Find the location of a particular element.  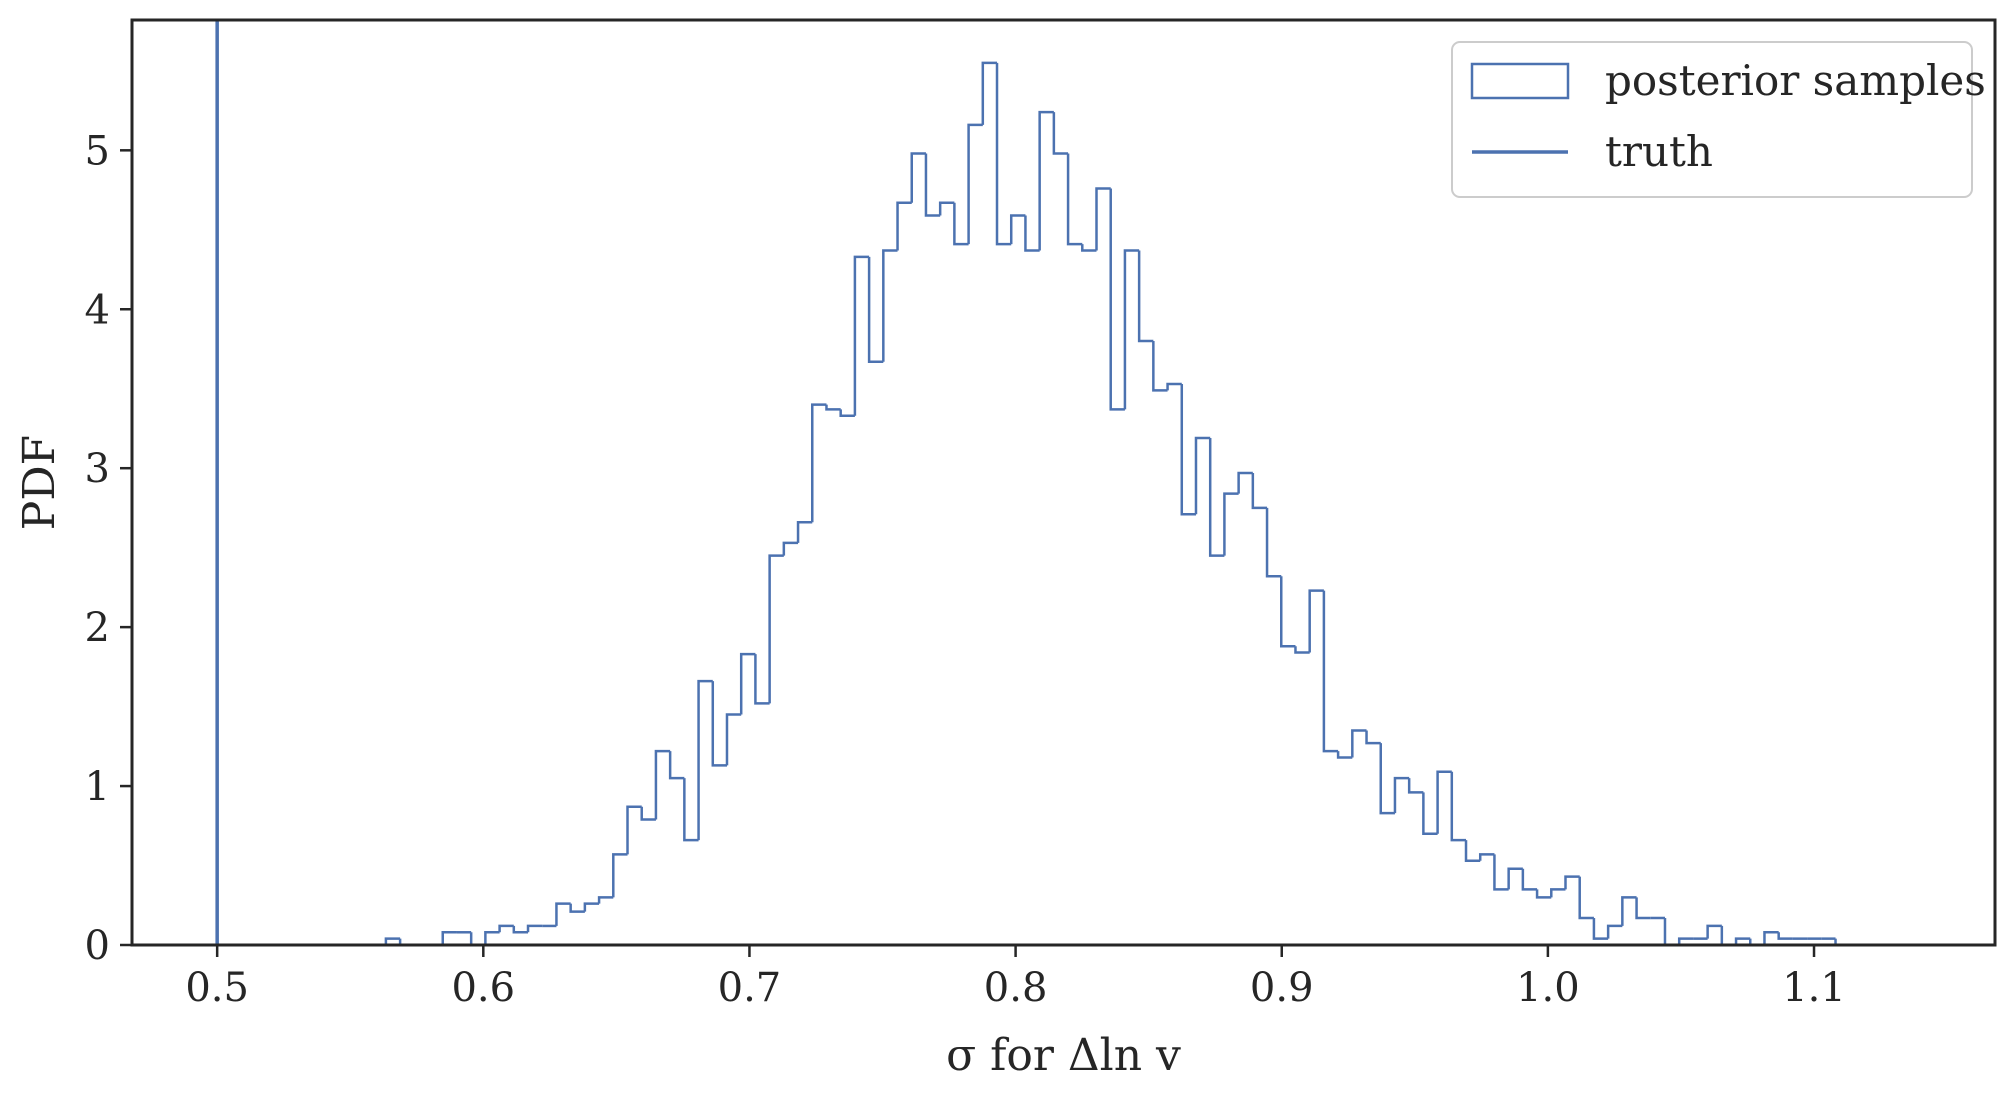

y-tick-label: 2 is located at coordinates (97, 628).